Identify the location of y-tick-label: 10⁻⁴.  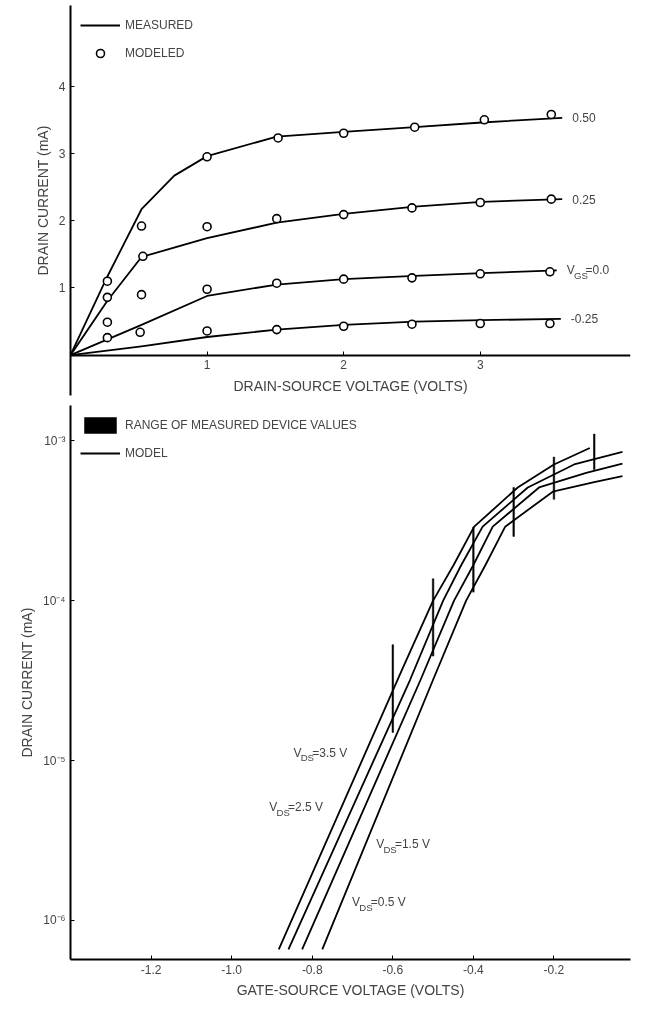
(54, 600).